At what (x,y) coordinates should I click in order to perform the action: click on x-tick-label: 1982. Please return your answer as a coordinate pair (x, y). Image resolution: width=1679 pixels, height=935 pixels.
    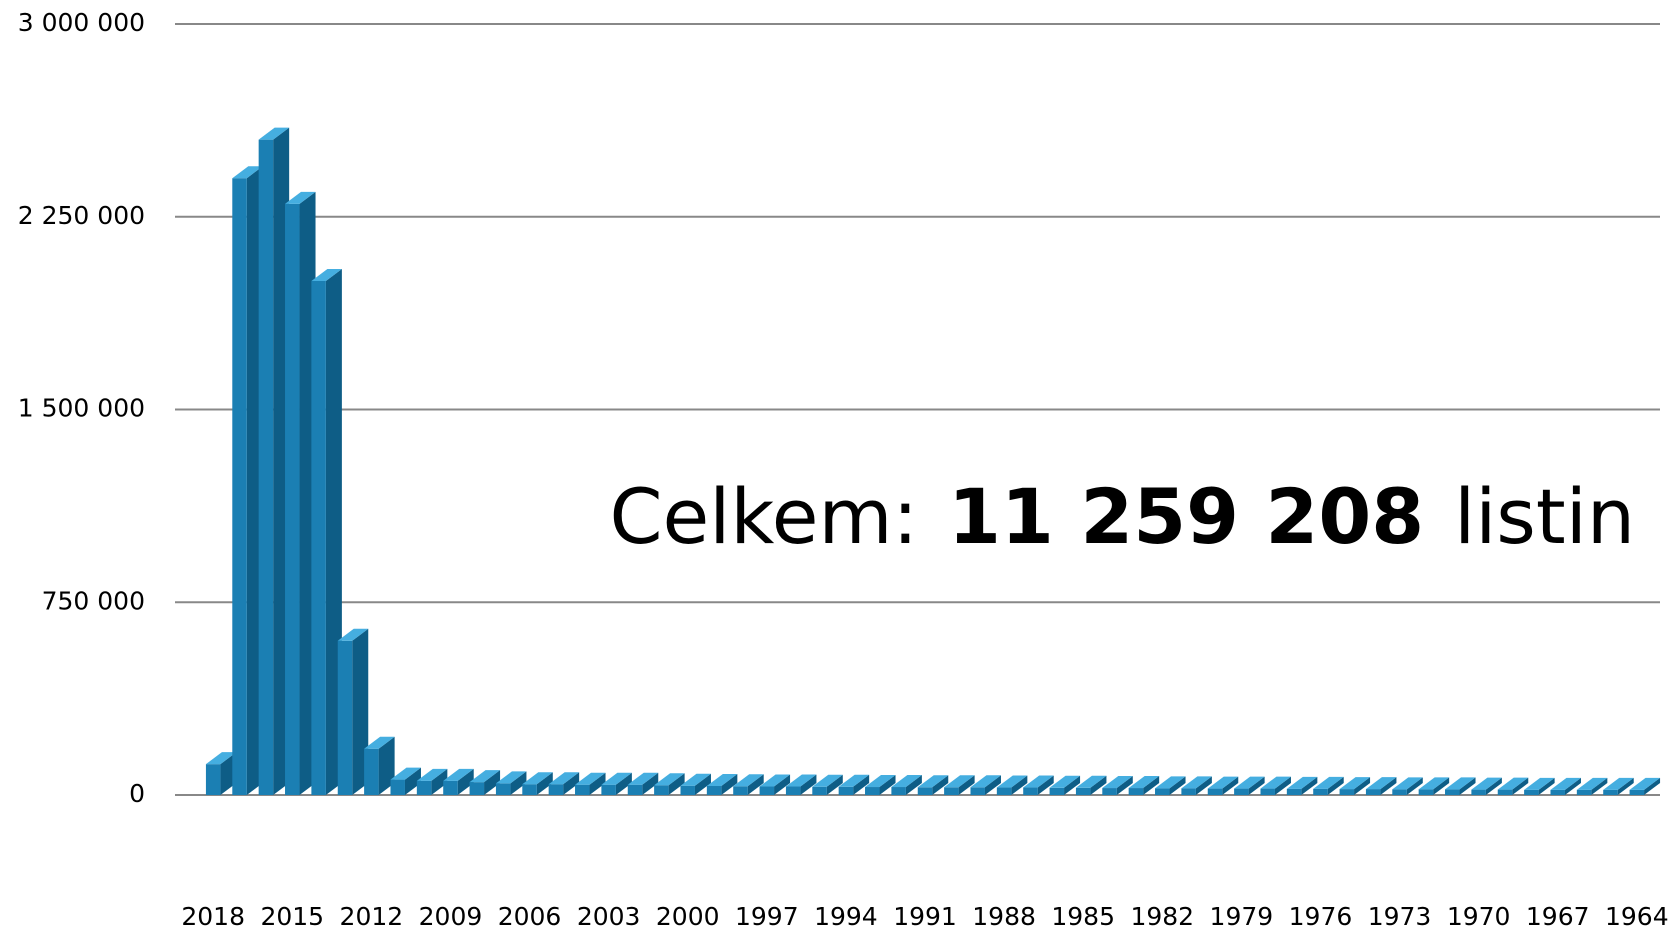
    Looking at the image, I should click on (1162, 916).